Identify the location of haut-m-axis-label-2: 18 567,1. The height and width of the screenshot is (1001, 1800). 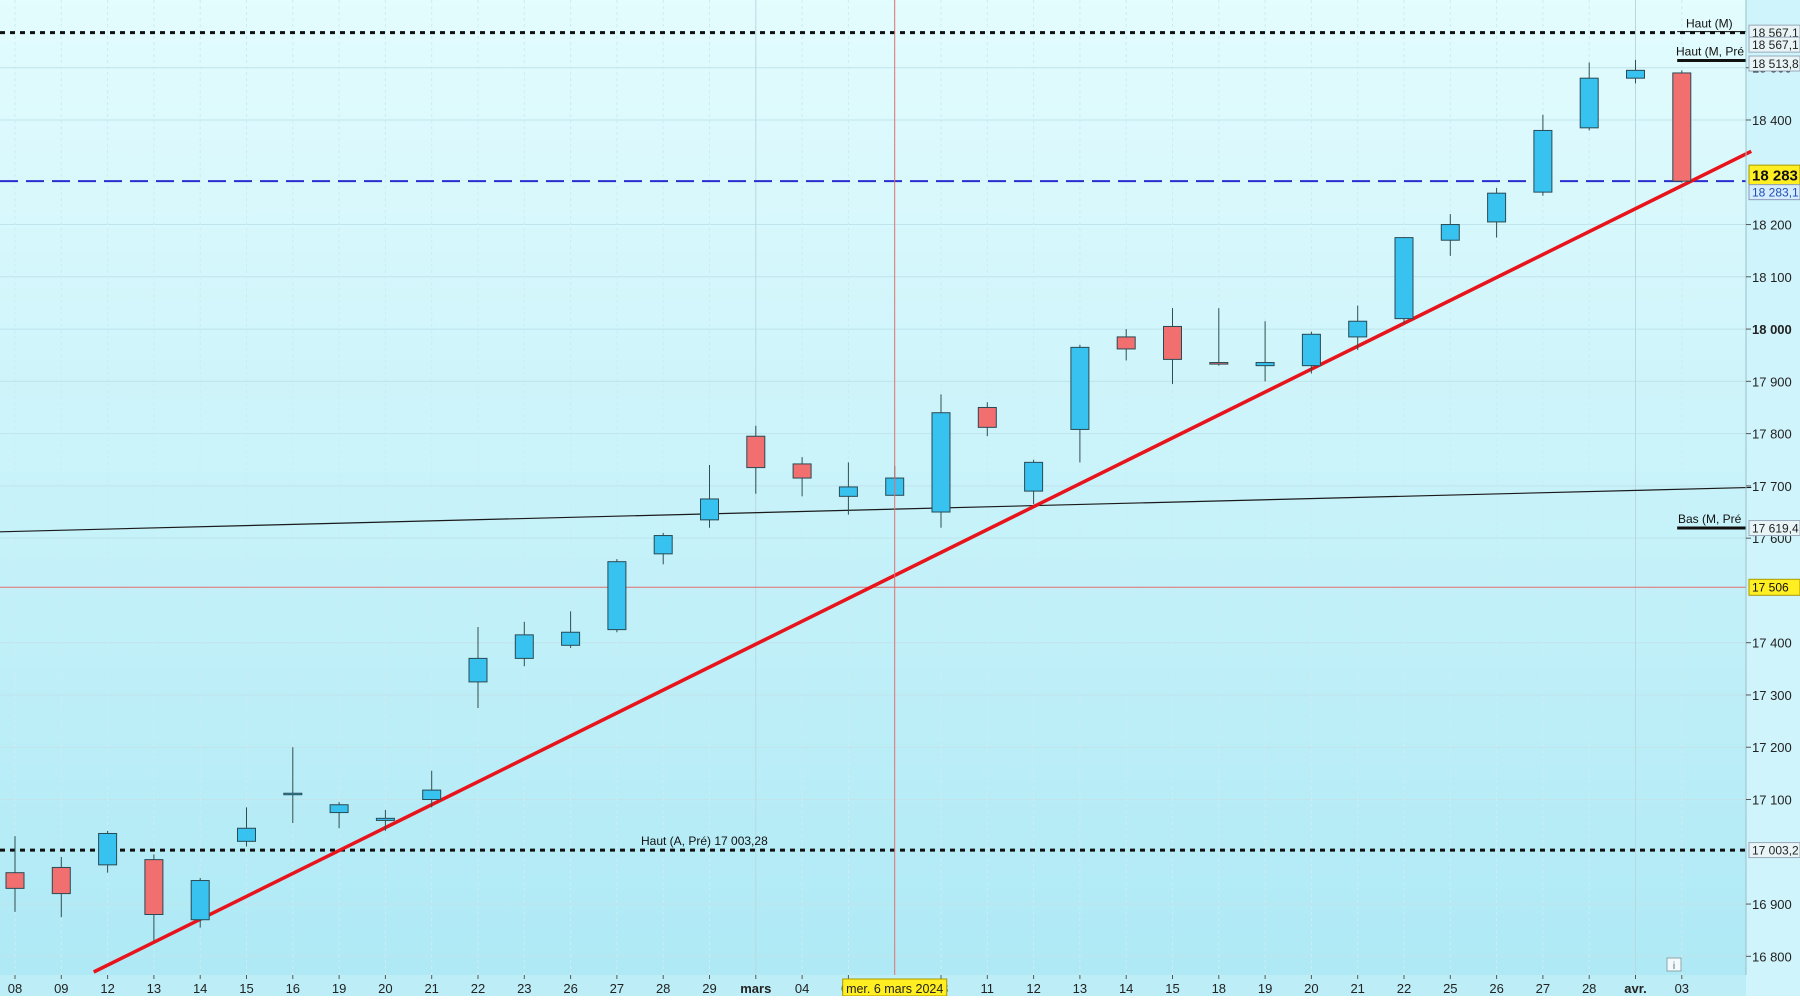
(1775, 45).